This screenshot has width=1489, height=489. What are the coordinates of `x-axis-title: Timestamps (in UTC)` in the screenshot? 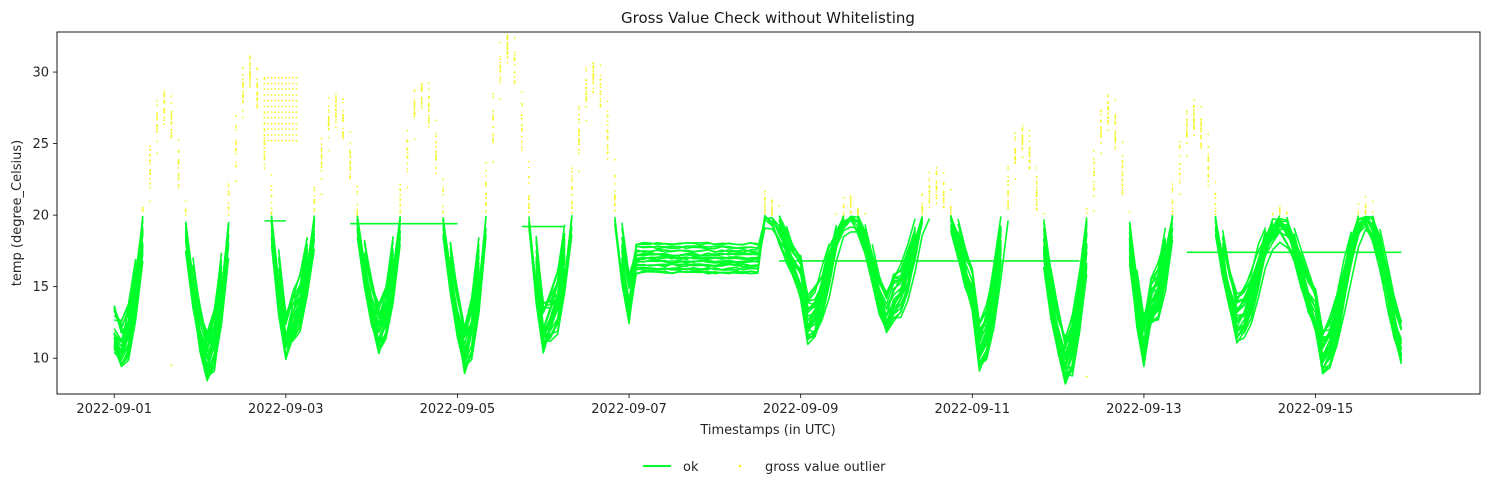 It's located at (767, 430).